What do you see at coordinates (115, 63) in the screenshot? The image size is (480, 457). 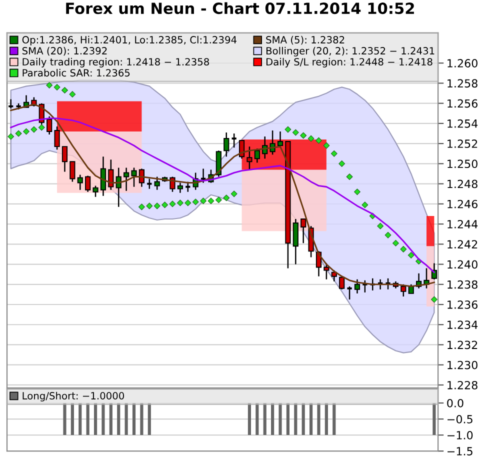 I see `legend-label: Daily trading region: 1.2418 − 1.2358` at bounding box center [115, 63].